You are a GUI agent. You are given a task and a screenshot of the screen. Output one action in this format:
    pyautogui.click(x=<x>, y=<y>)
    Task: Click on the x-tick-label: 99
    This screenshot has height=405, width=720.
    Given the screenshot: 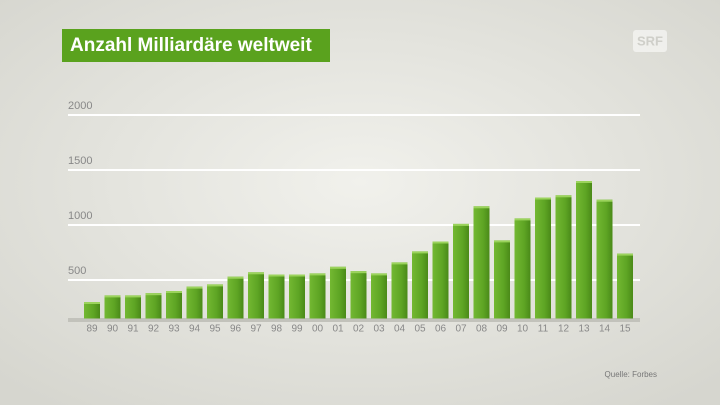 What is the action you would take?
    pyautogui.click(x=297, y=329)
    